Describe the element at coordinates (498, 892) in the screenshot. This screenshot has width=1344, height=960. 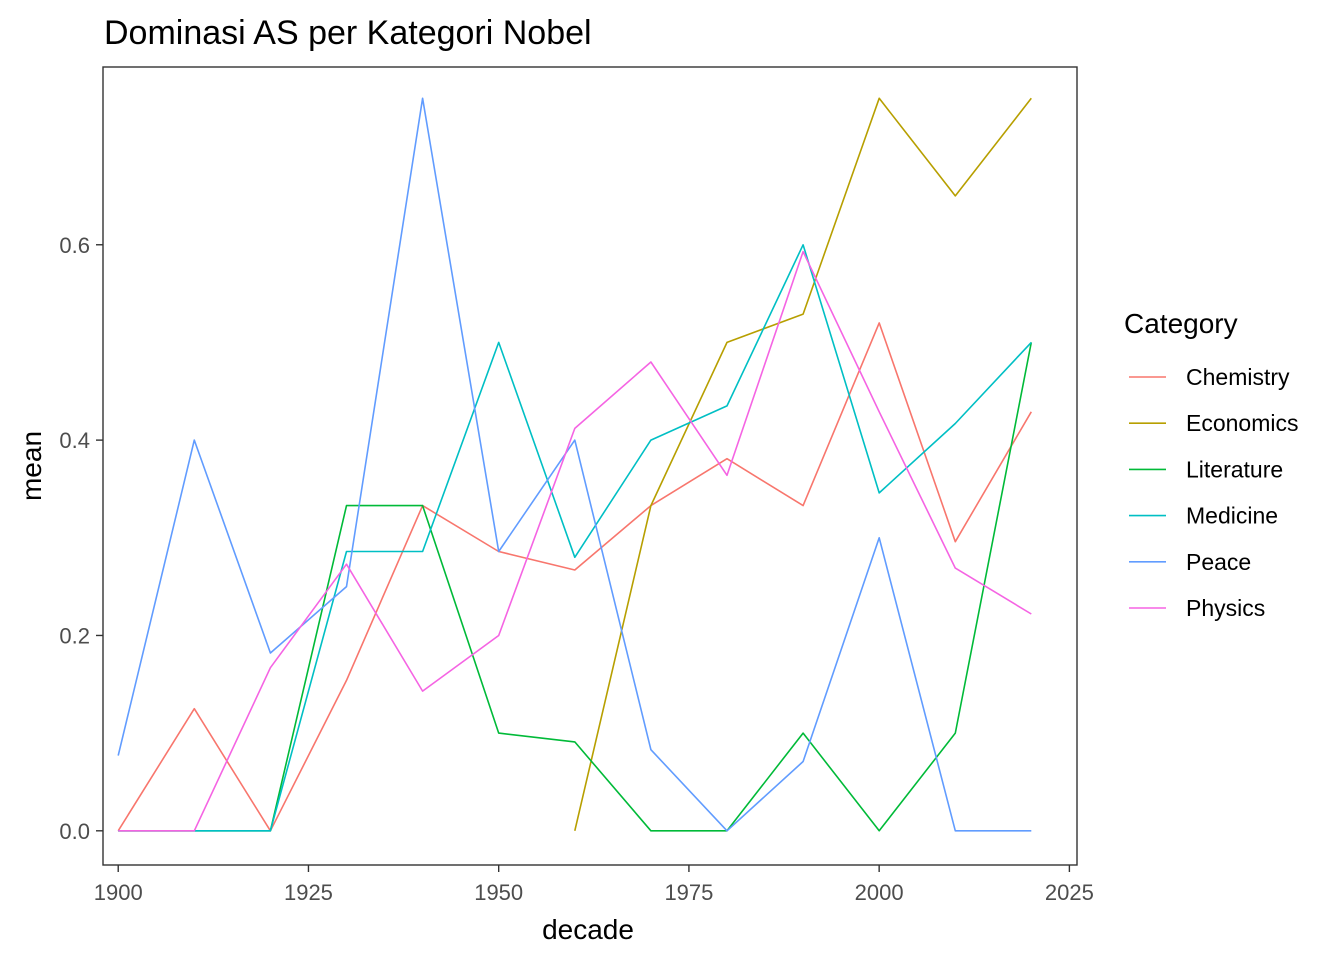
I see `x-tick-label-1950: 1950` at that location.